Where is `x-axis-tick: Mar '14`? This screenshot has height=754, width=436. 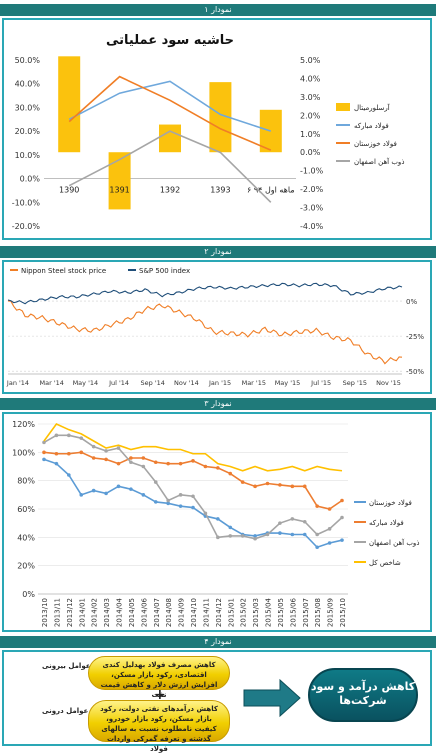
x-axis-tick: Mar '14 is located at coordinates (51, 383).